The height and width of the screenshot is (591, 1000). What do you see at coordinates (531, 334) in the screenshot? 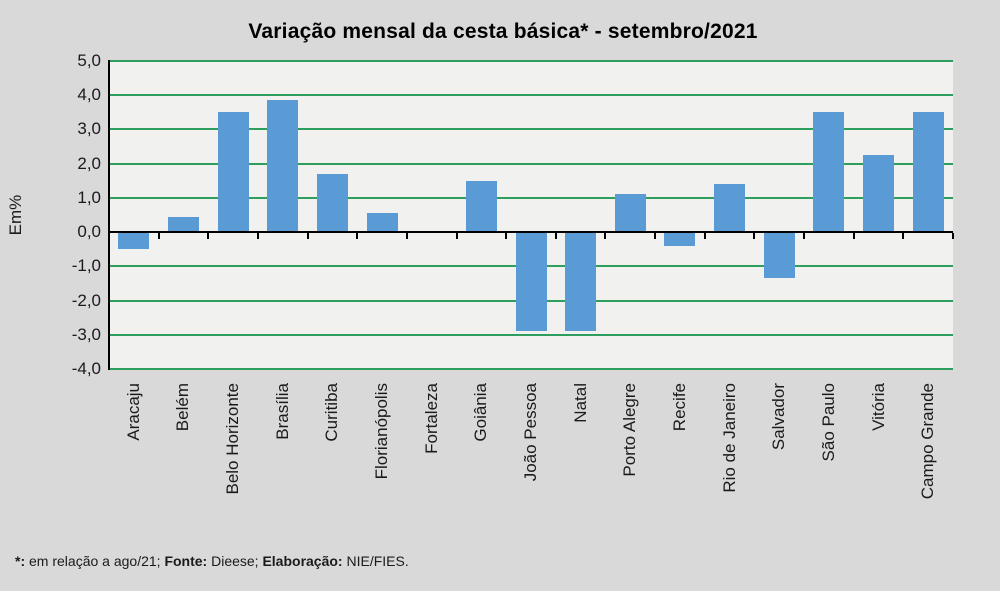
I see `gridline-y--3` at bounding box center [531, 334].